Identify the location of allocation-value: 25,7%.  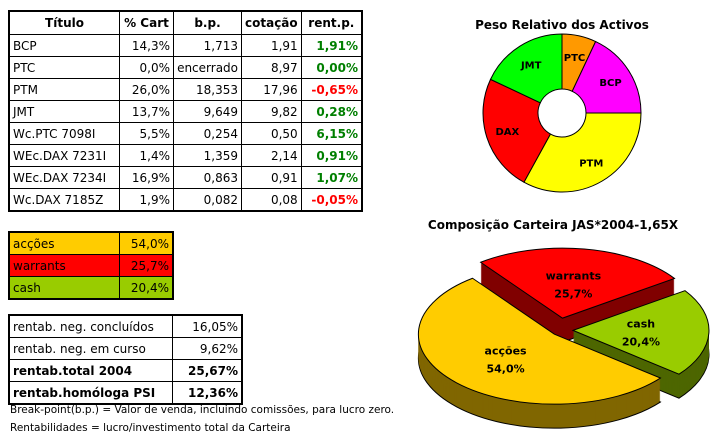
(146, 265).